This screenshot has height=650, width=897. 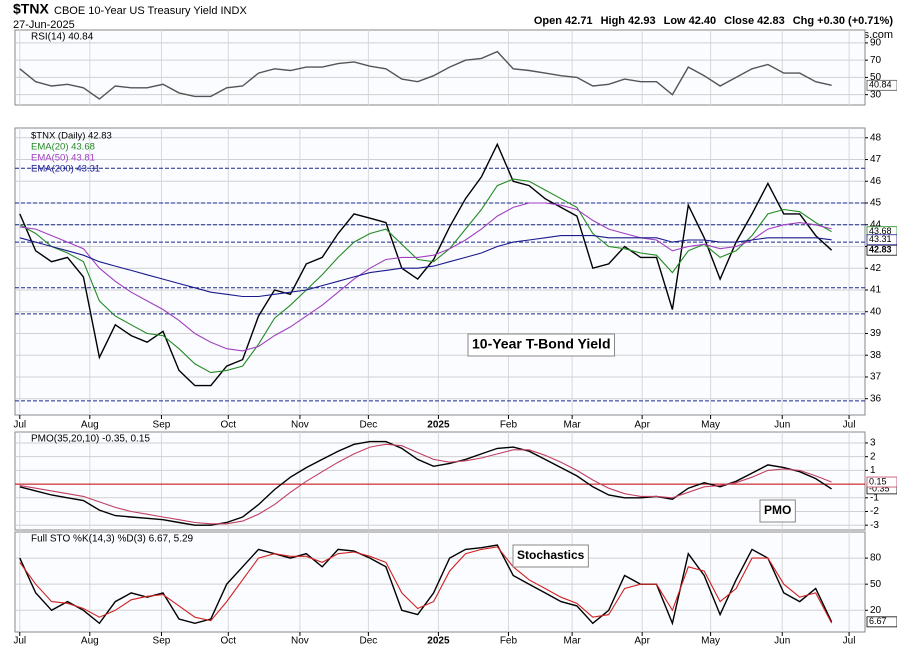 I want to click on quote-item: High 42.93, so click(x=628, y=21).